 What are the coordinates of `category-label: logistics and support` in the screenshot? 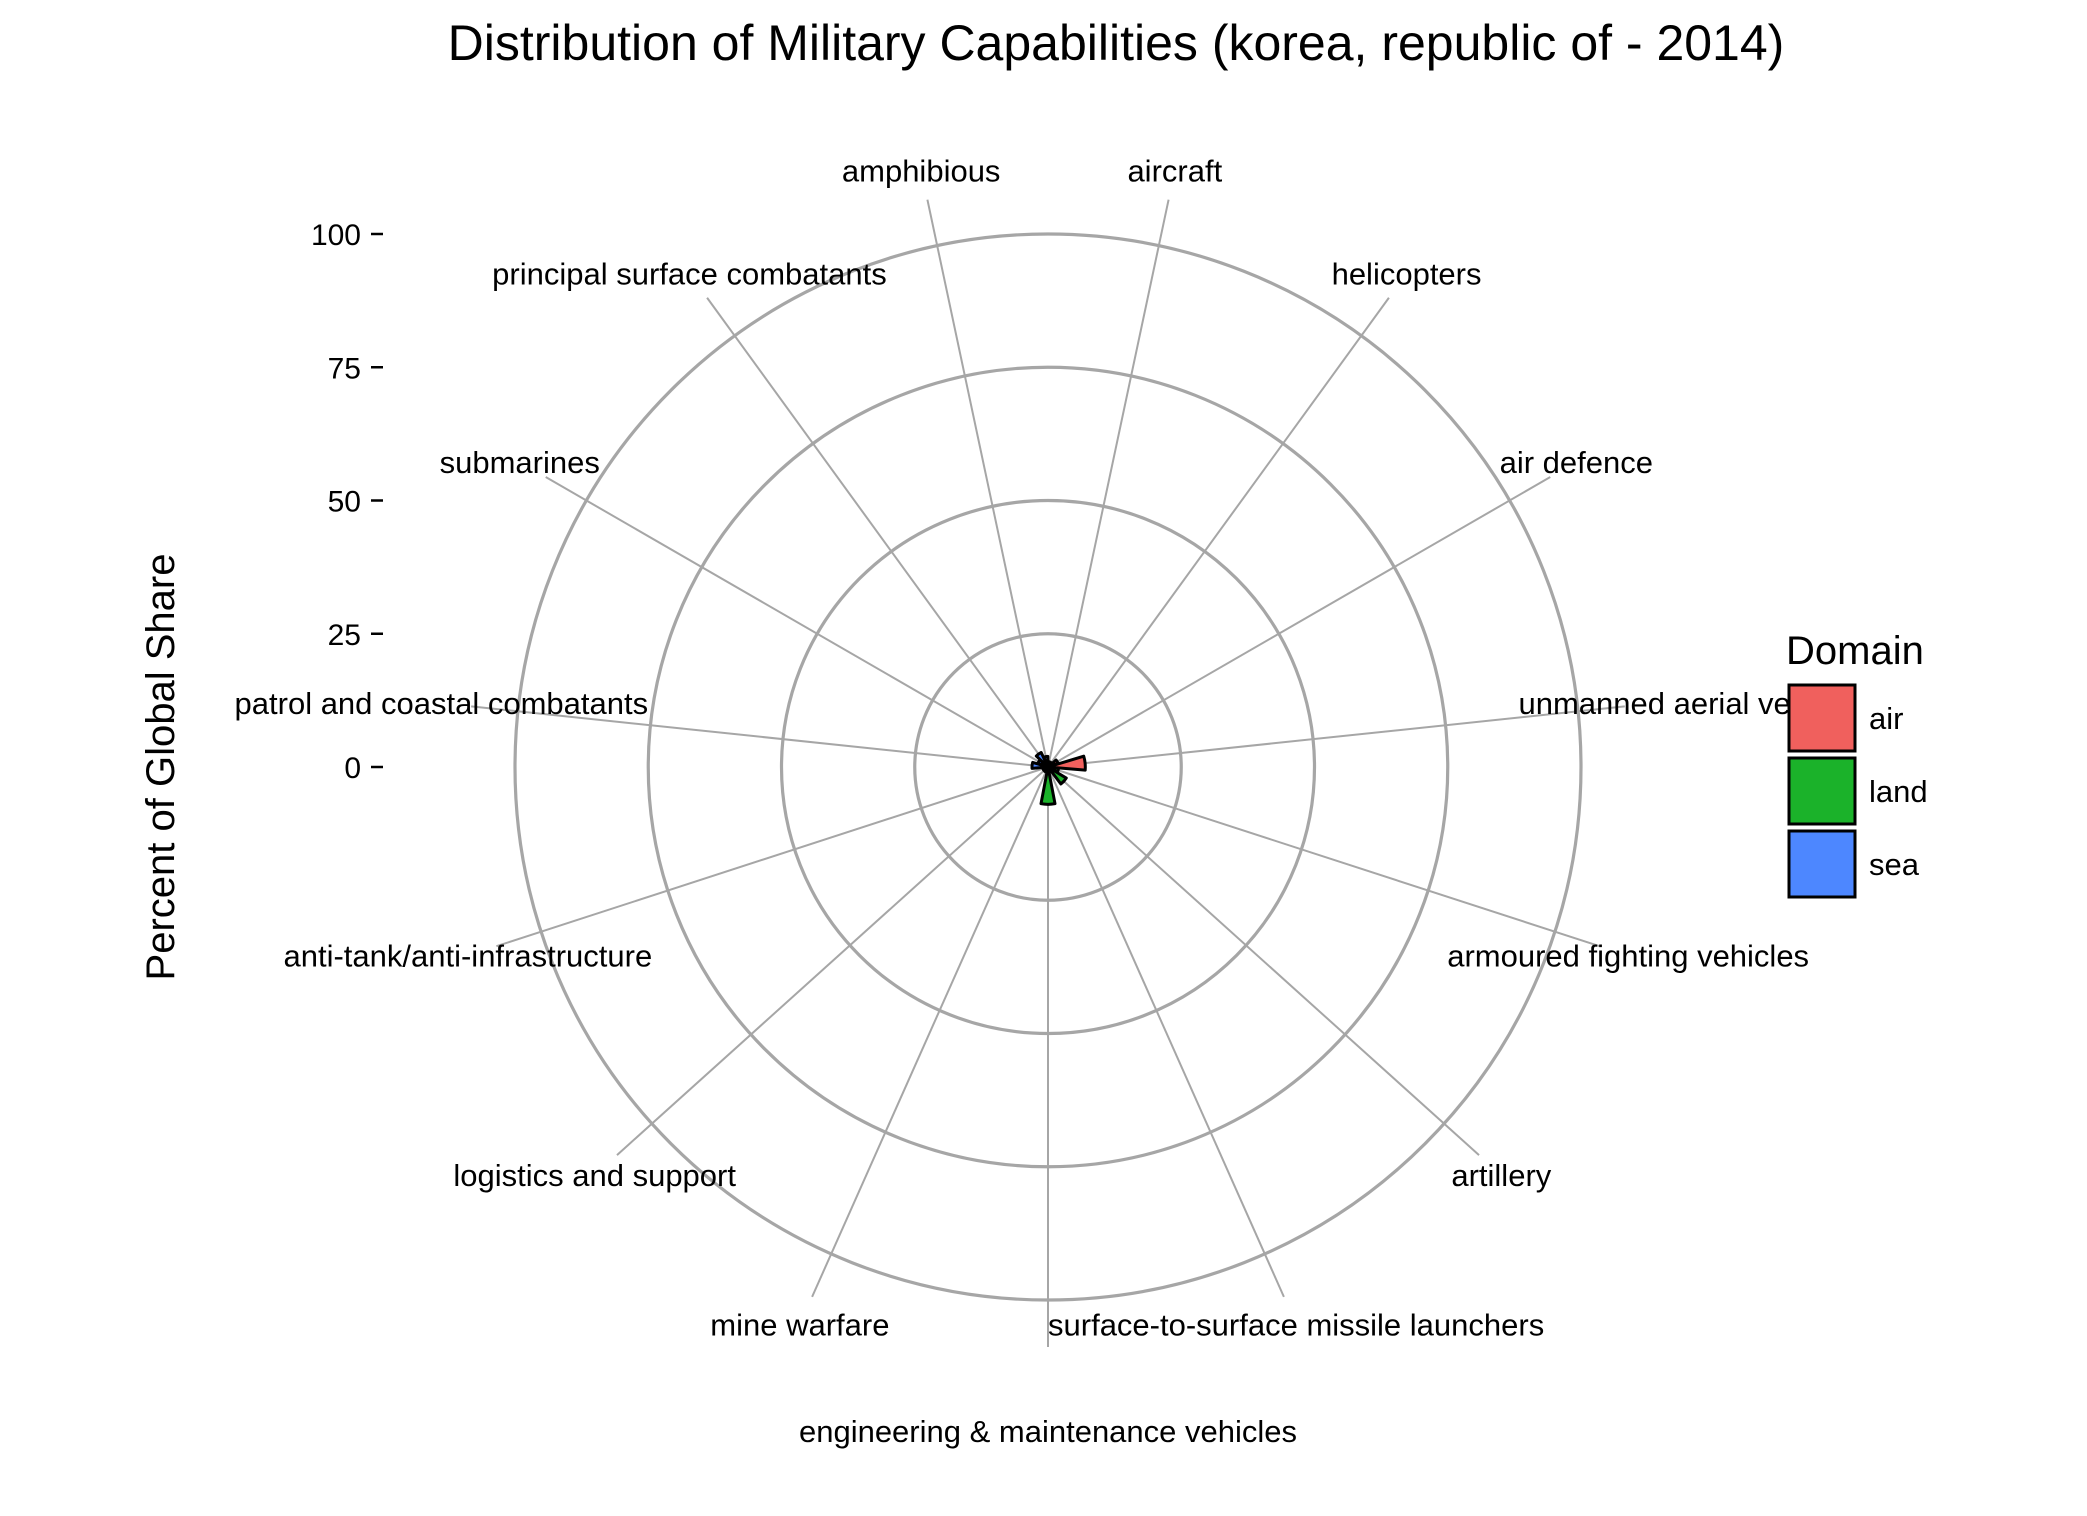 It's located at (594, 1175).